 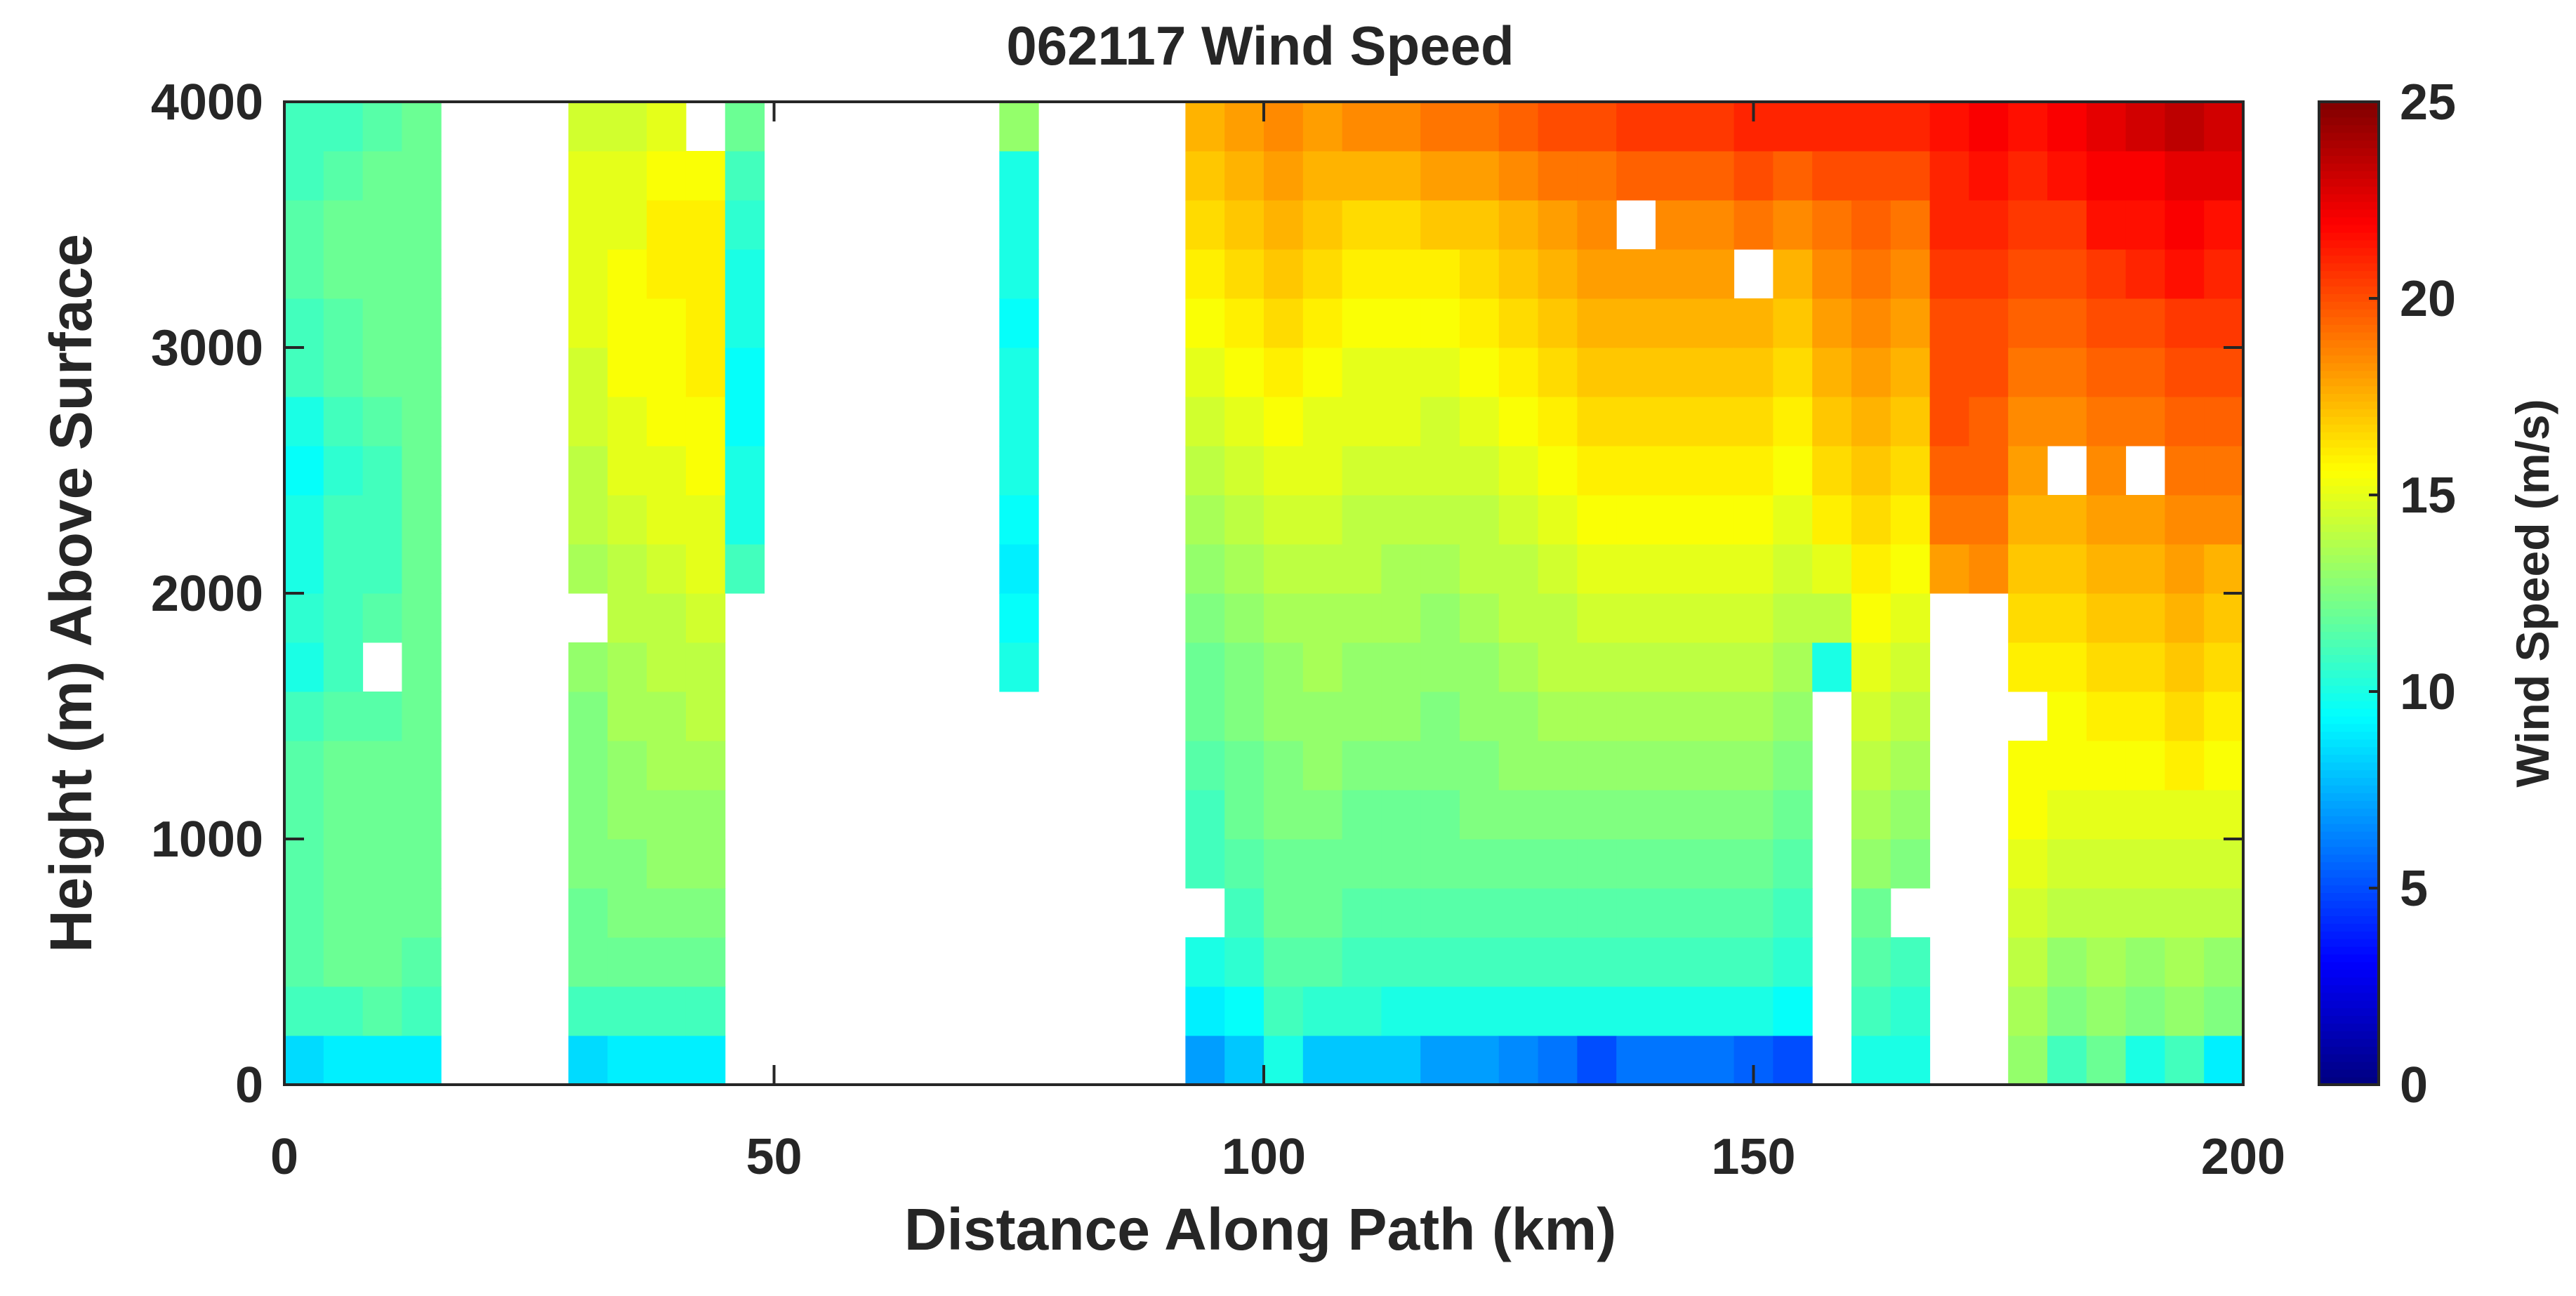 What do you see at coordinates (2428, 496) in the screenshot?
I see `colorbar-tick-label: 15` at bounding box center [2428, 496].